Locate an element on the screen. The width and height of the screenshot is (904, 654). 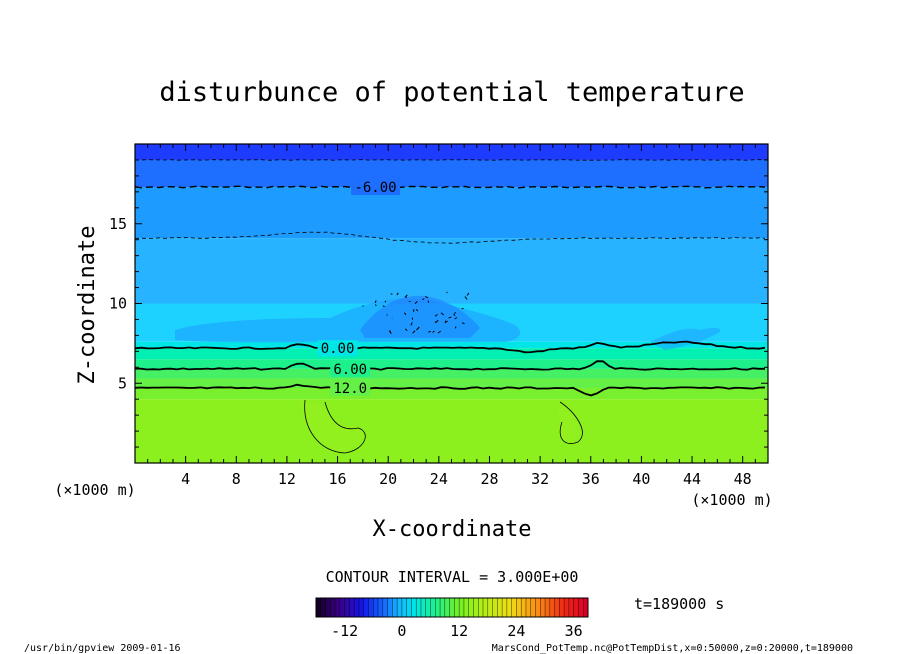
y-tick-label: 5 is located at coordinates (122, 383).